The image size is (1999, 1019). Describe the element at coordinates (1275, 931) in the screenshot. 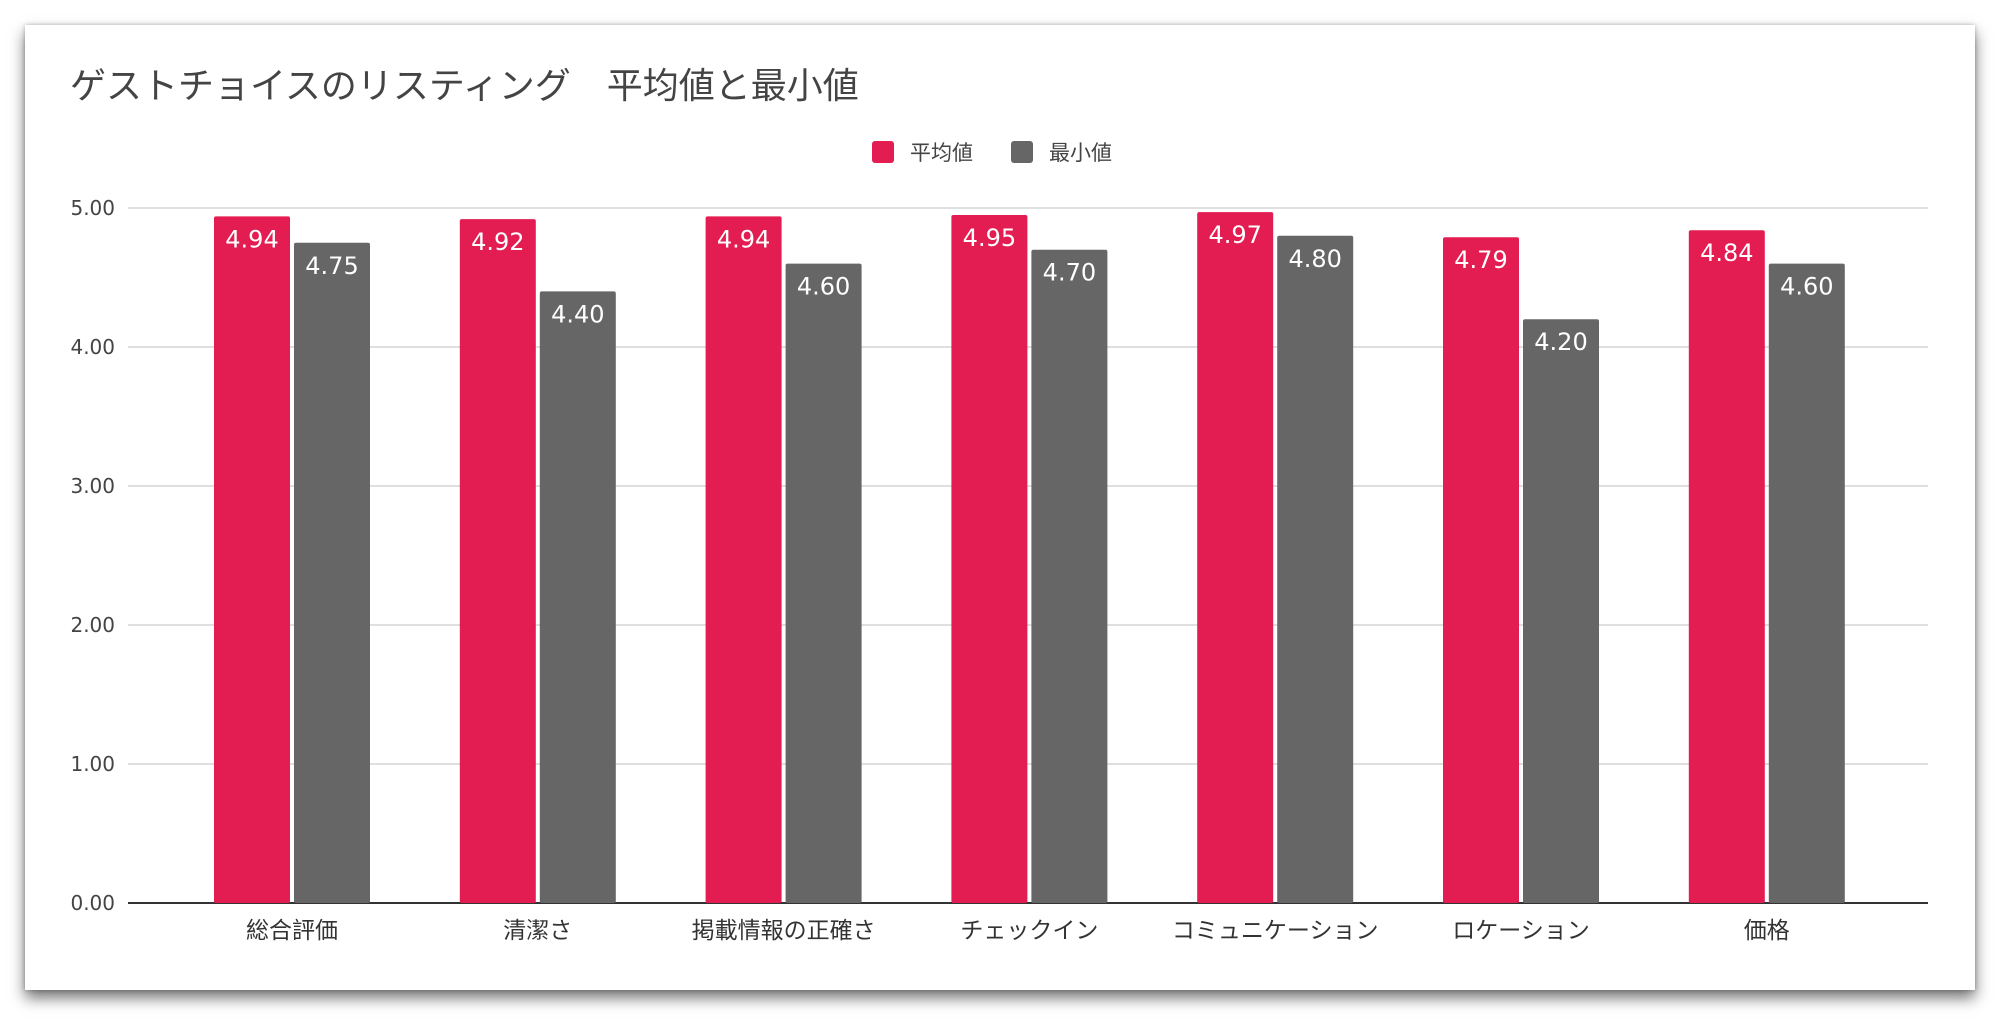

I see `x-category-label: コミュニケーション` at that location.